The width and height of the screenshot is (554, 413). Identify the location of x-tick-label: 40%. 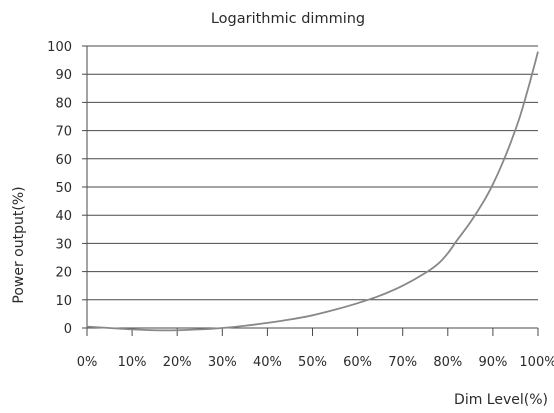
(267, 362).